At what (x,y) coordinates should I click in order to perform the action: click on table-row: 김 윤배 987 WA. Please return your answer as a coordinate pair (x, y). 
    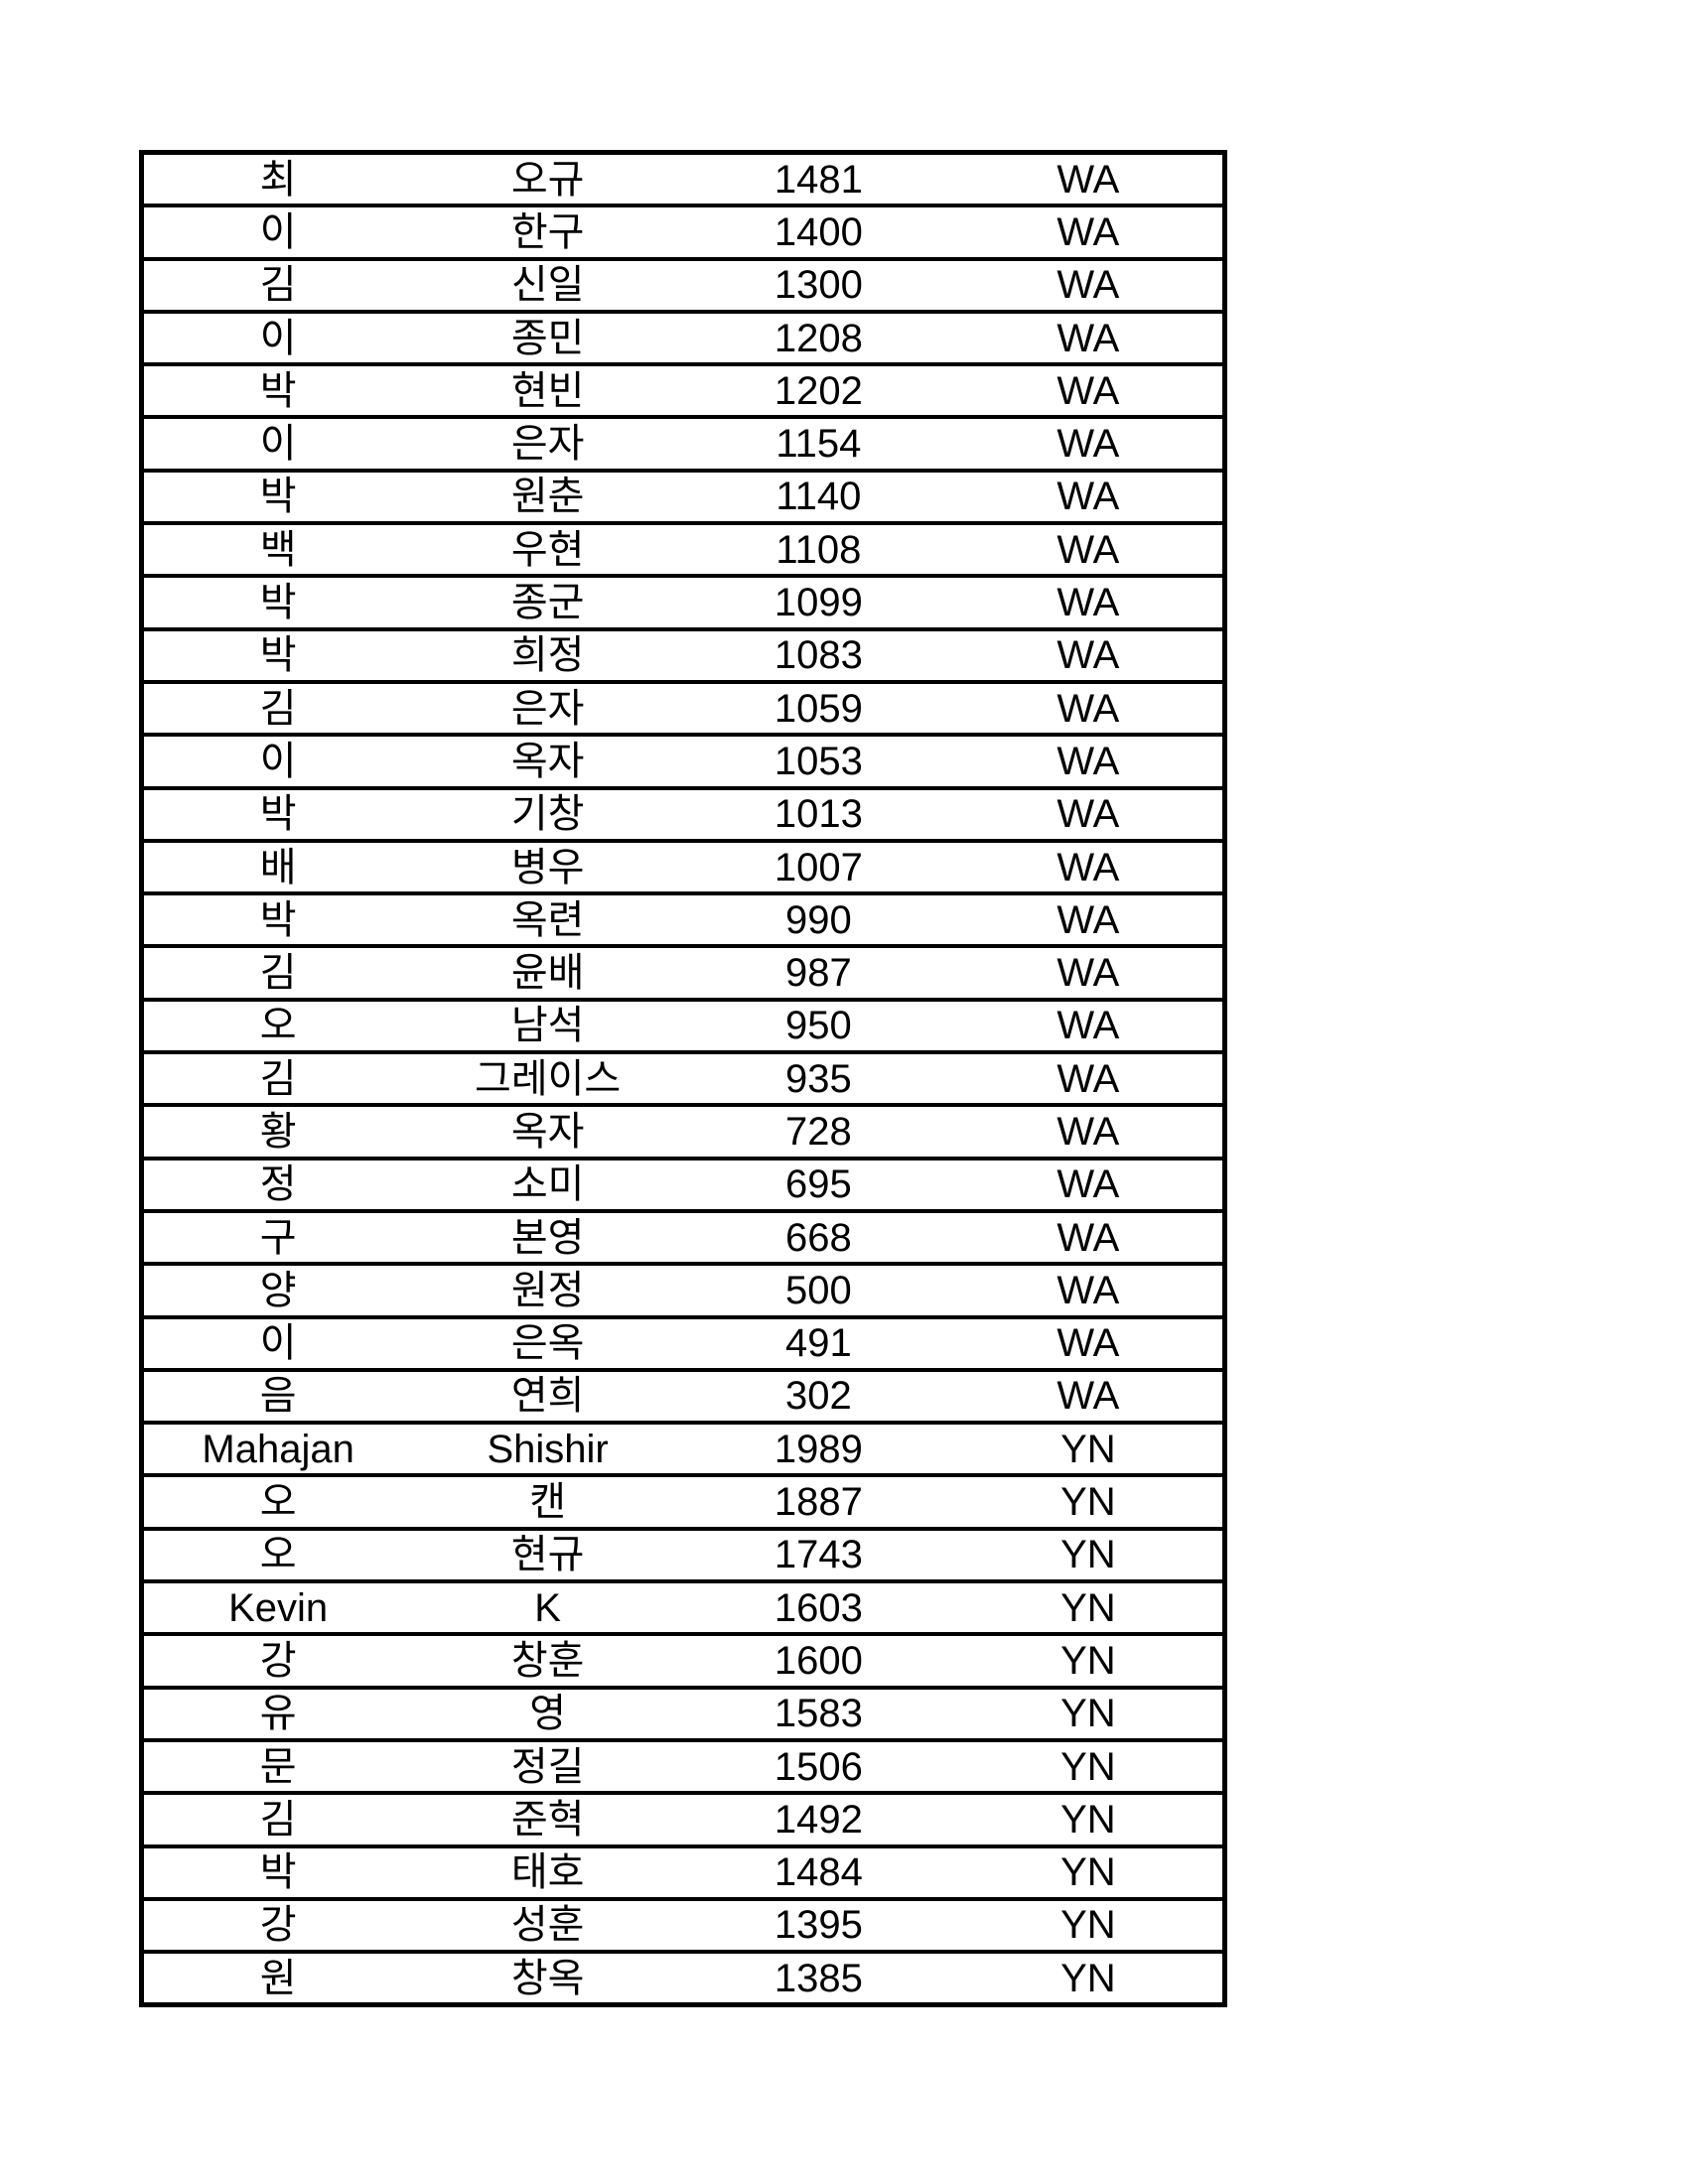
    Looking at the image, I should click on (683, 972).